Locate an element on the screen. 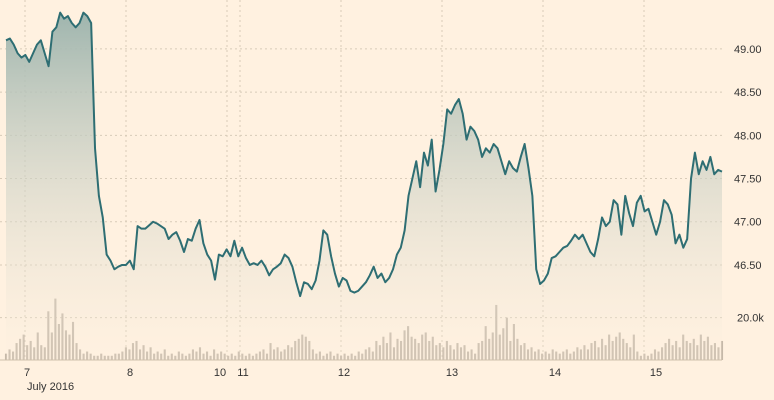 The image size is (774, 400). x-tick-label: 10 is located at coordinates (220, 373).